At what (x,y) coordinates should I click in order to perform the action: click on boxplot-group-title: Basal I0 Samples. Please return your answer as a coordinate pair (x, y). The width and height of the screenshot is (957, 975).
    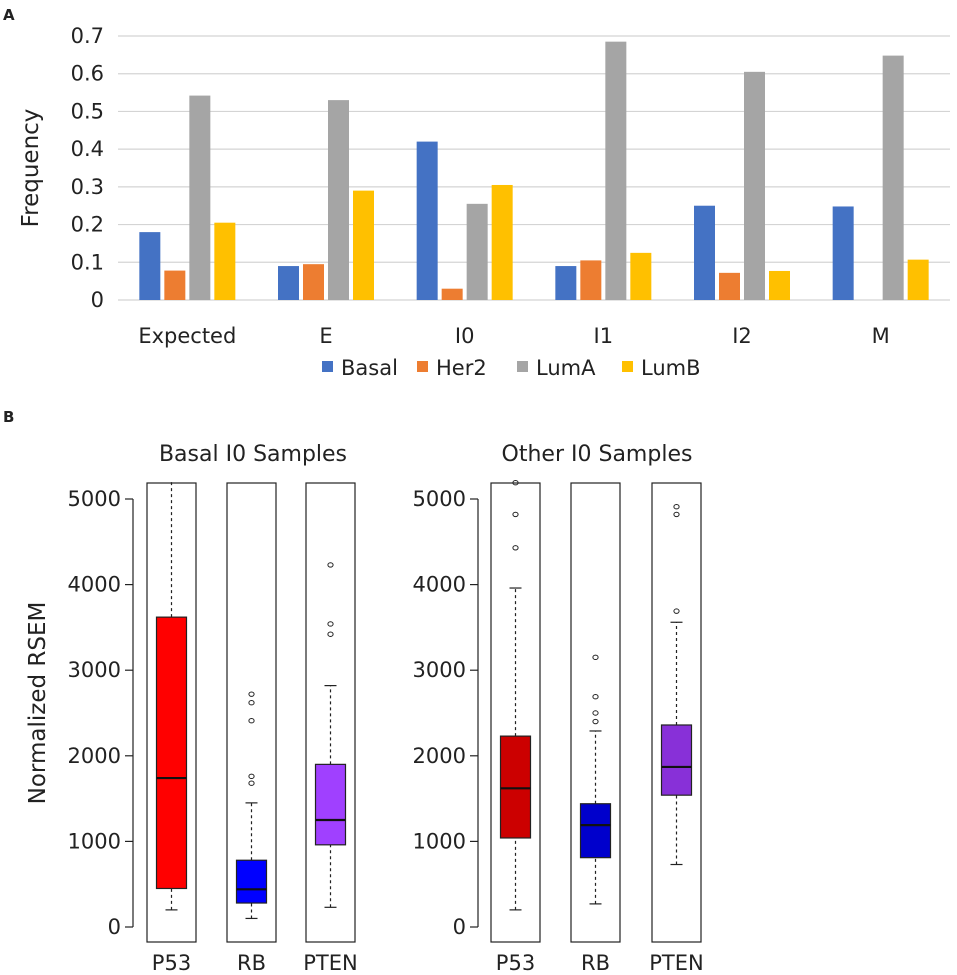
    Looking at the image, I should click on (253, 454).